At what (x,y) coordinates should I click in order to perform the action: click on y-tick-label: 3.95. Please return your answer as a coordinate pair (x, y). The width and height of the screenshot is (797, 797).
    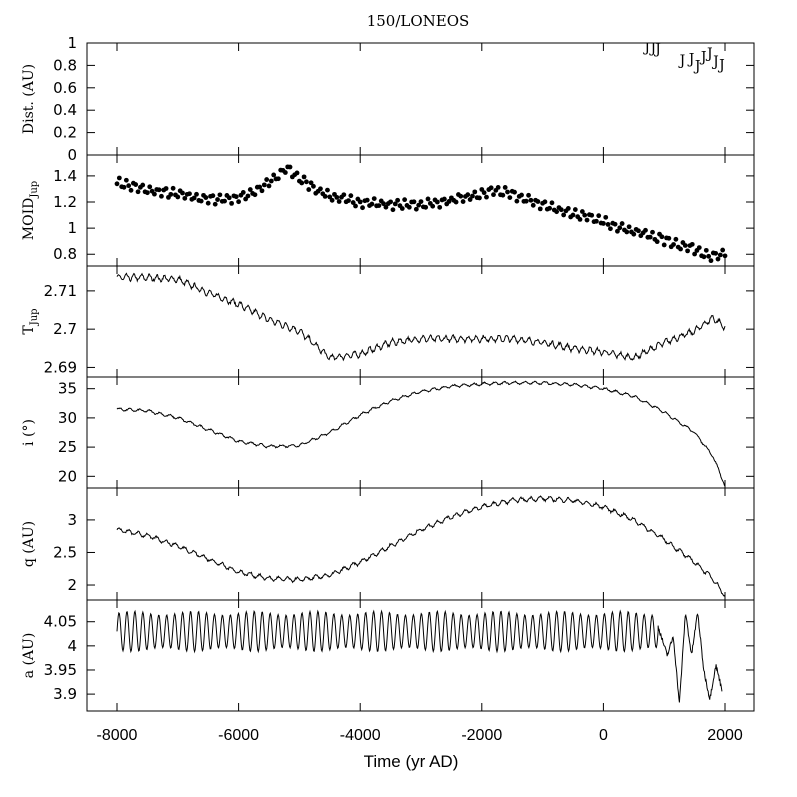
    Looking at the image, I should click on (60, 670).